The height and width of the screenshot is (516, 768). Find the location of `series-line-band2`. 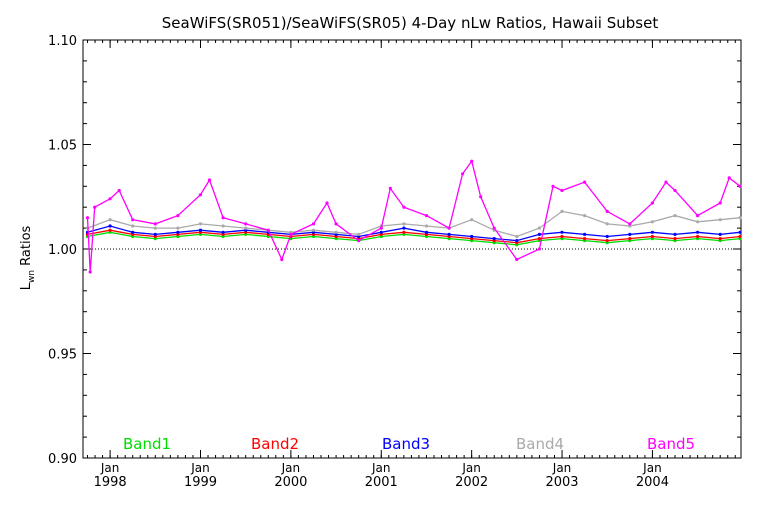

series-line-band2 is located at coordinates (414, 236).